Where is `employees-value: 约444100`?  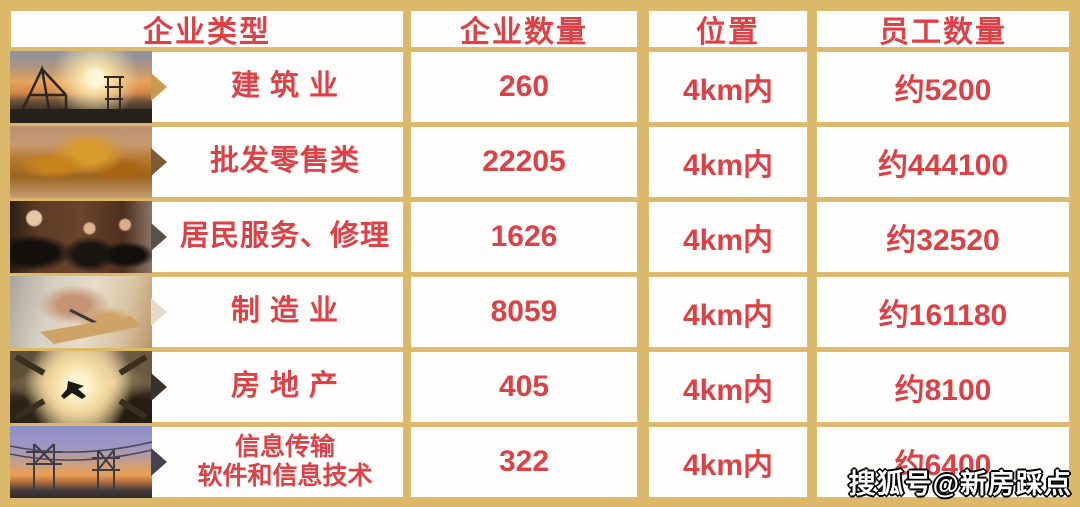 employees-value: 约444100 is located at coordinates (943, 165).